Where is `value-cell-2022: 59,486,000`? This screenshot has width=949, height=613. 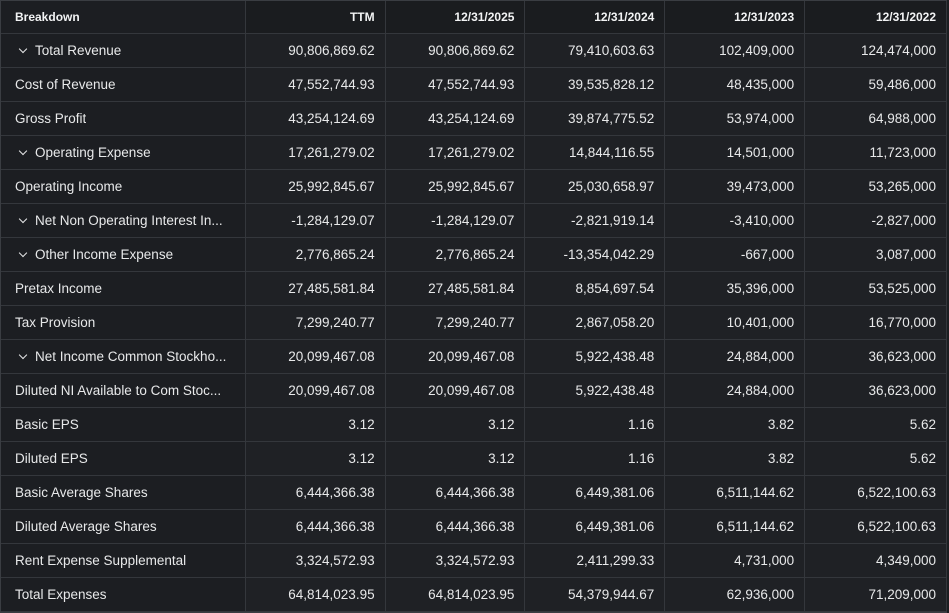 value-cell-2022: 59,486,000 is located at coordinates (876, 84).